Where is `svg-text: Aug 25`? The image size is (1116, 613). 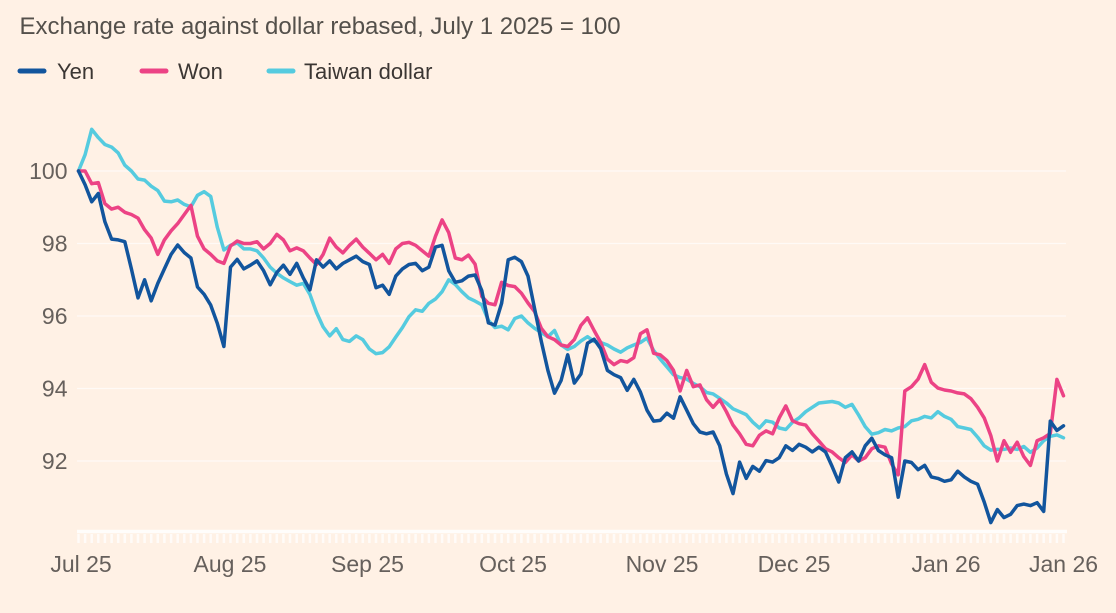
svg-text: Aug 25 is located at coordinates (230, 564).